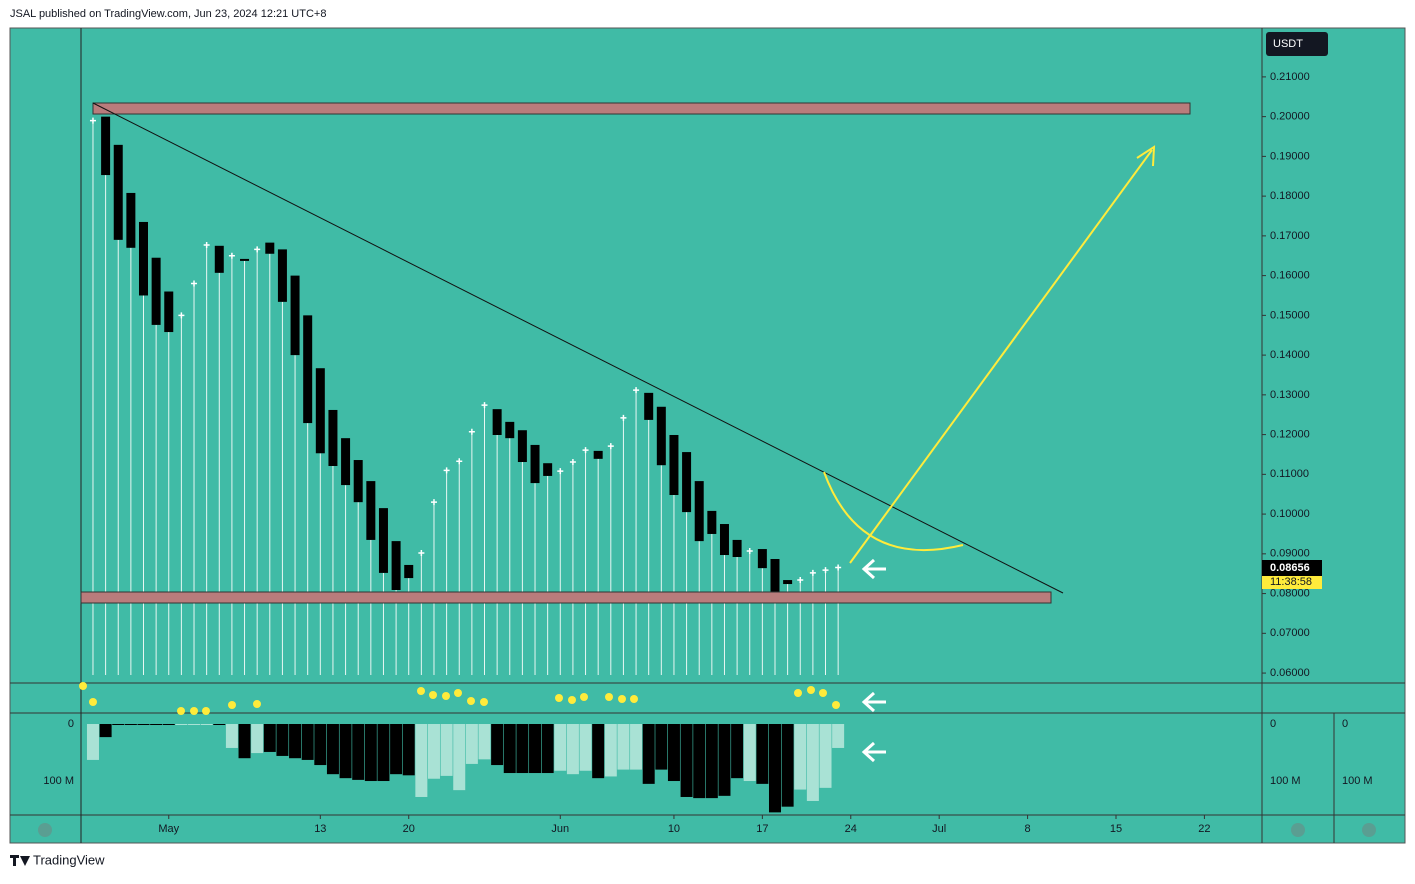 Image resolution: width=1415 pixels, height=884 pixels. Describe the element at coordinates (1290, 554) in the screenshot. I see `y-tick-label: 0.09000` at that location.